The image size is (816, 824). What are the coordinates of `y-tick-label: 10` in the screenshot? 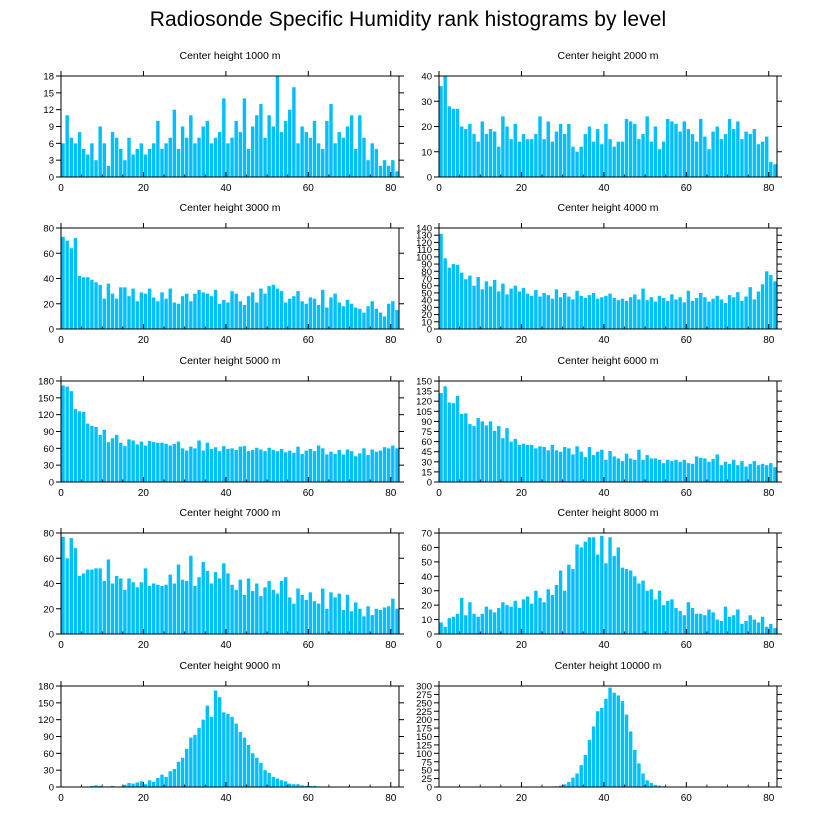 It's located at (426, 322).